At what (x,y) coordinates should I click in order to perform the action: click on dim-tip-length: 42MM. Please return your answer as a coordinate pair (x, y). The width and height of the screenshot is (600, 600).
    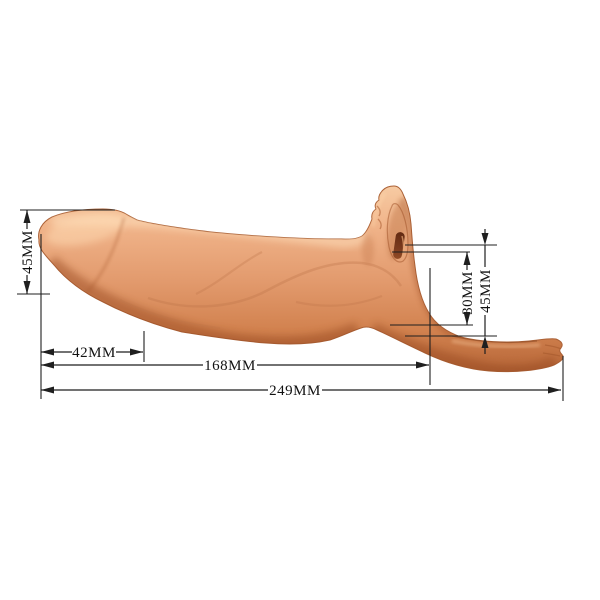
    Looking at the image, I should click on (93, 346).